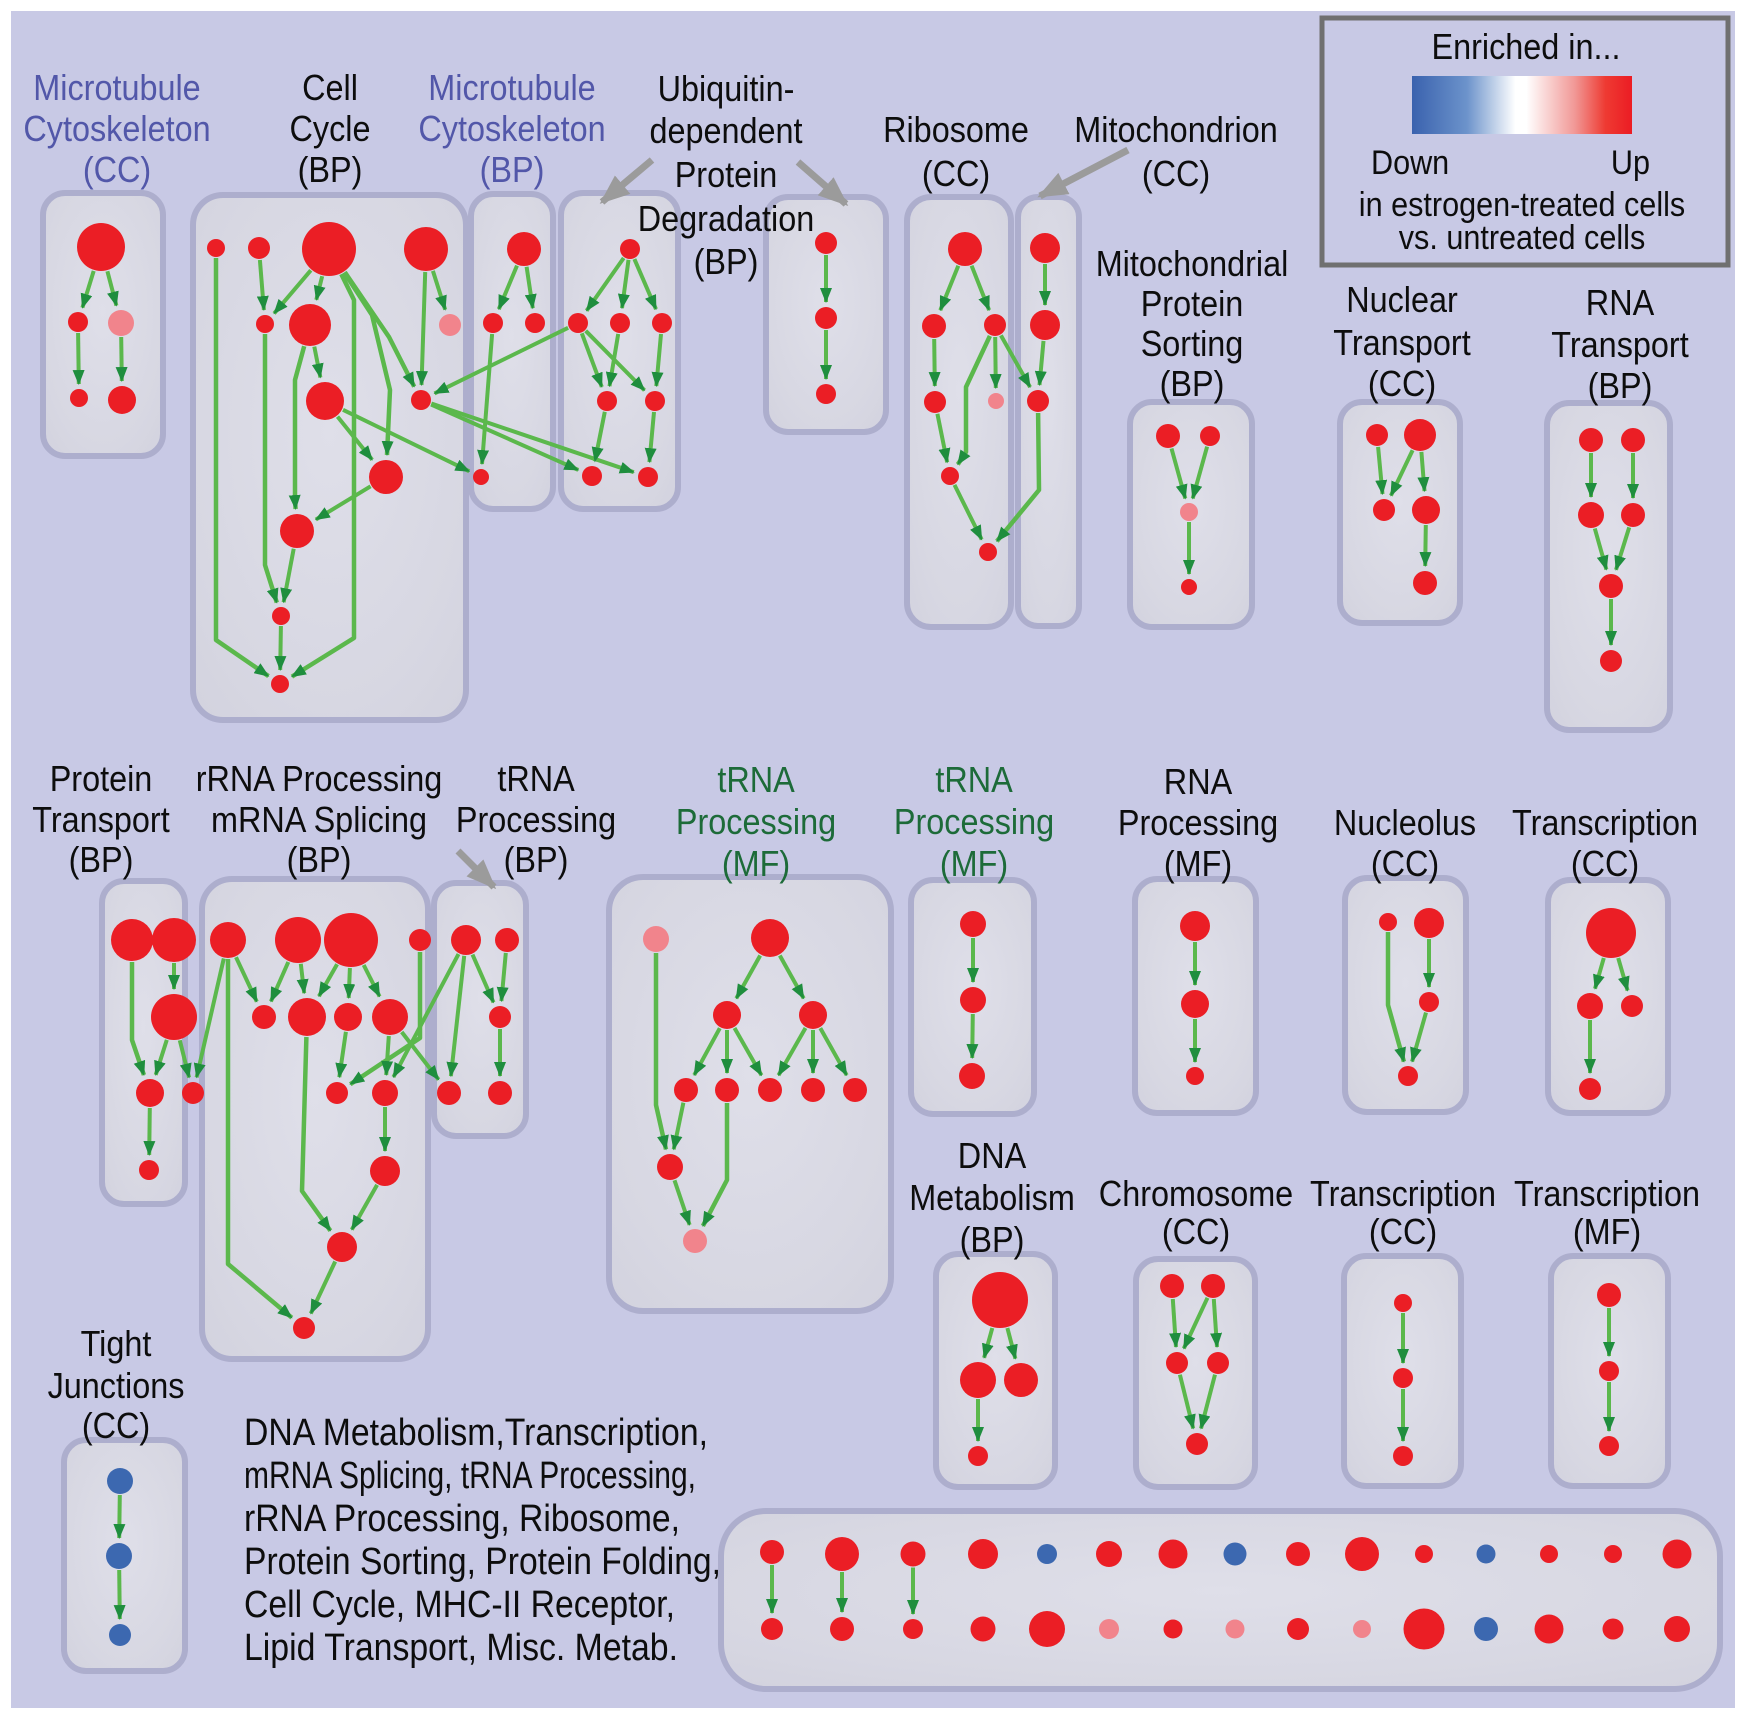  Describe the element at coordinates (482, 1562) in the screenshot. I see `svg-text:Protein Sorting, Protein Foldi: Protein Sorting, Protein Folding,` at that location.